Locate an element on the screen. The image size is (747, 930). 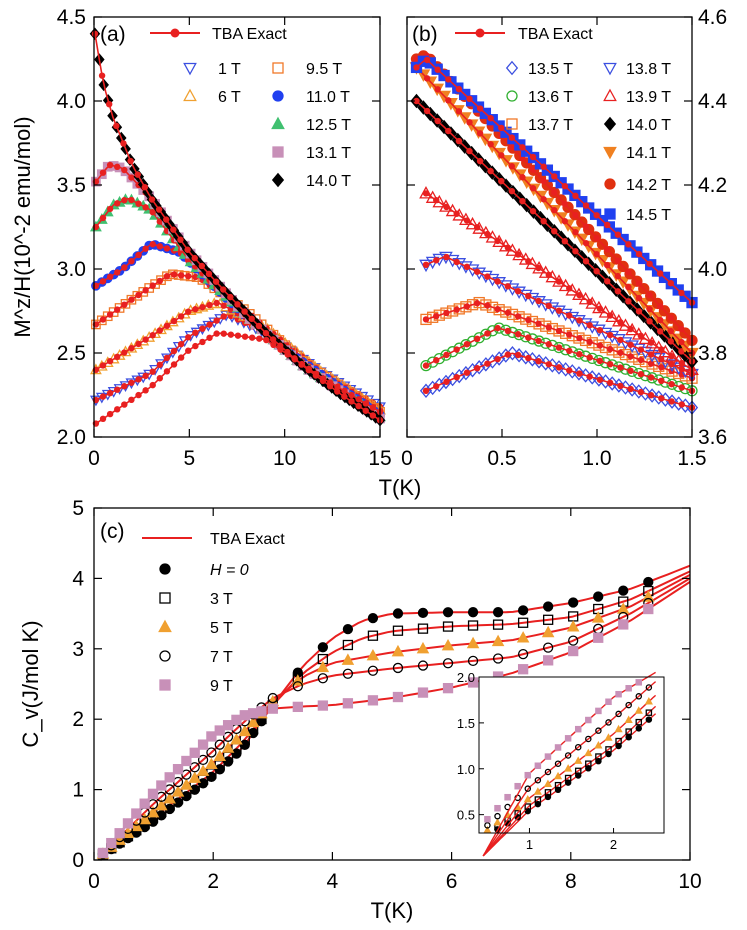
inset-frame is located at coordinates (571, 755).